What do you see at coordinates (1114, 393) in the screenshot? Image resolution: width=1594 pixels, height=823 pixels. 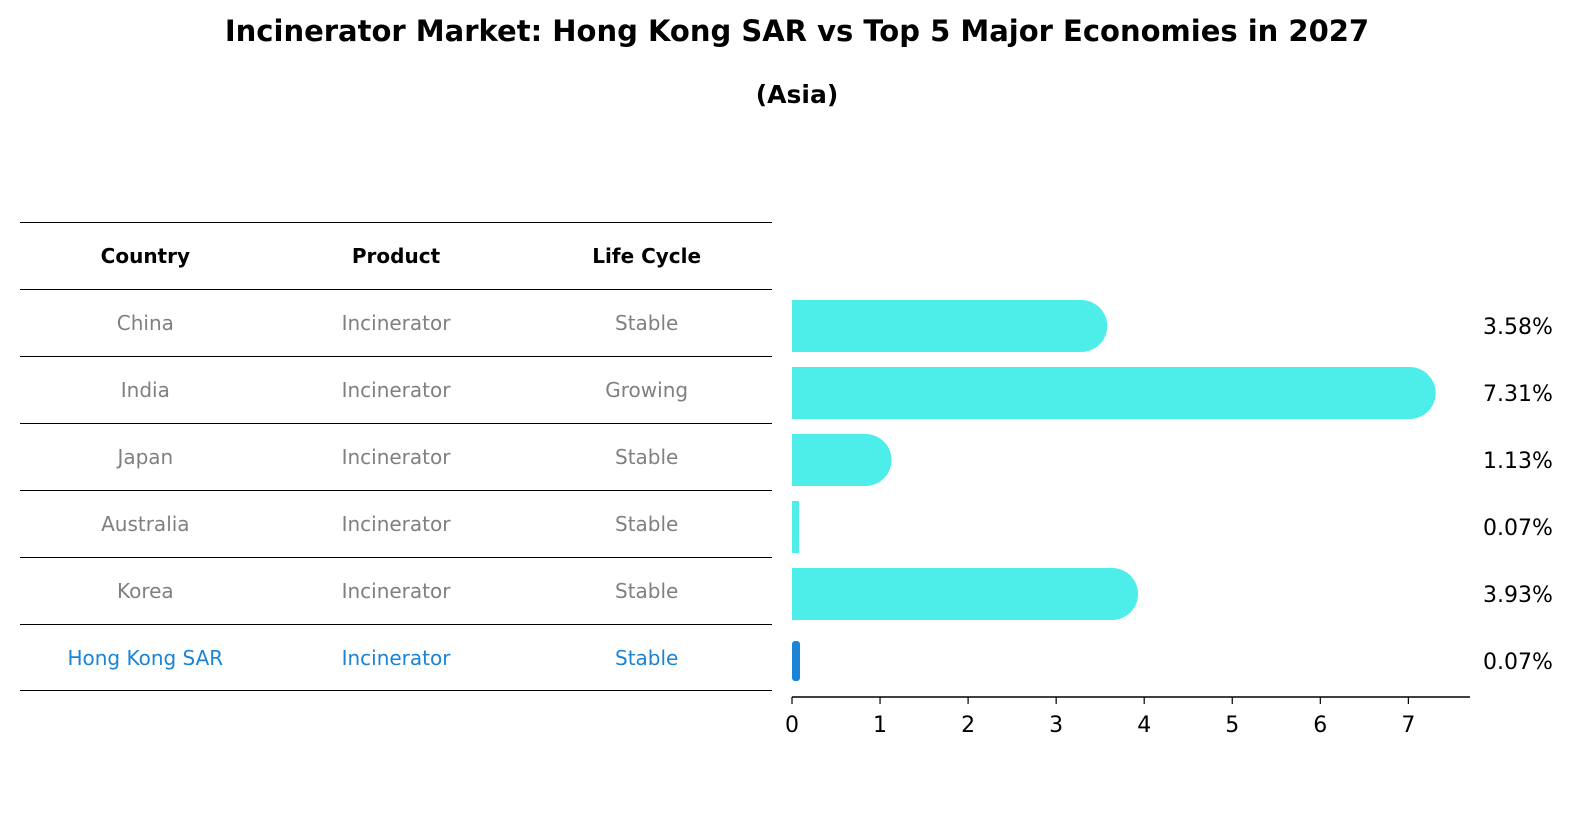 I see `bar-india` at bounding box center [1114, 393].